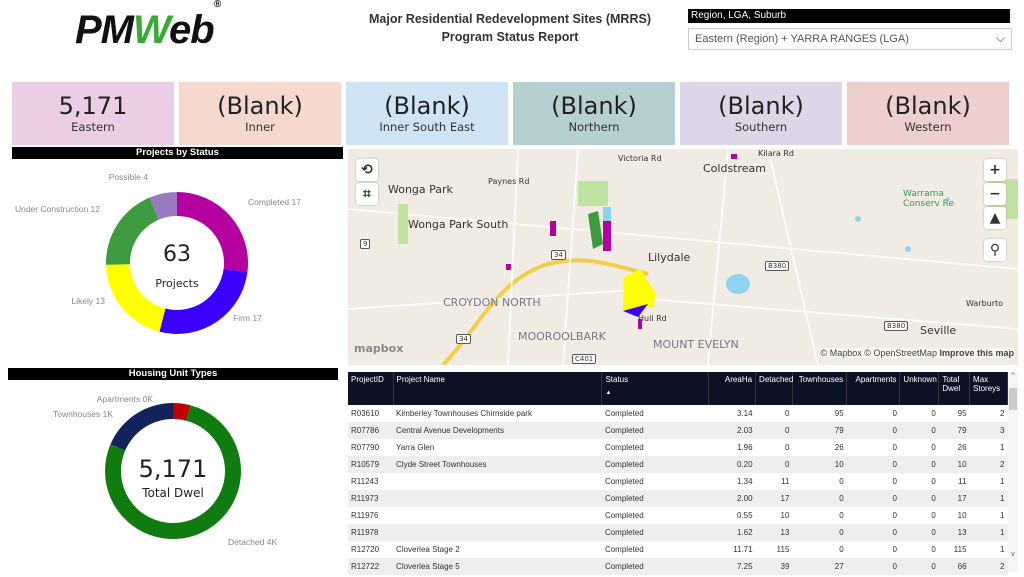  Describe the element at coordinates (954, 566) in the screenshot. I see `table-cell: 66` at that location.